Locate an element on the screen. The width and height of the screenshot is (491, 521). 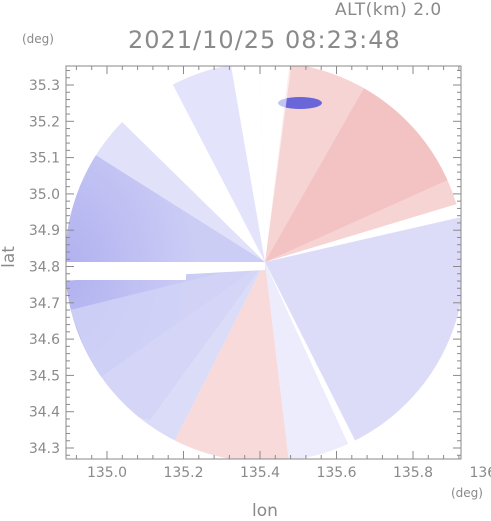
y-tick-label: 34.7 is located at coordinates (44, 304).